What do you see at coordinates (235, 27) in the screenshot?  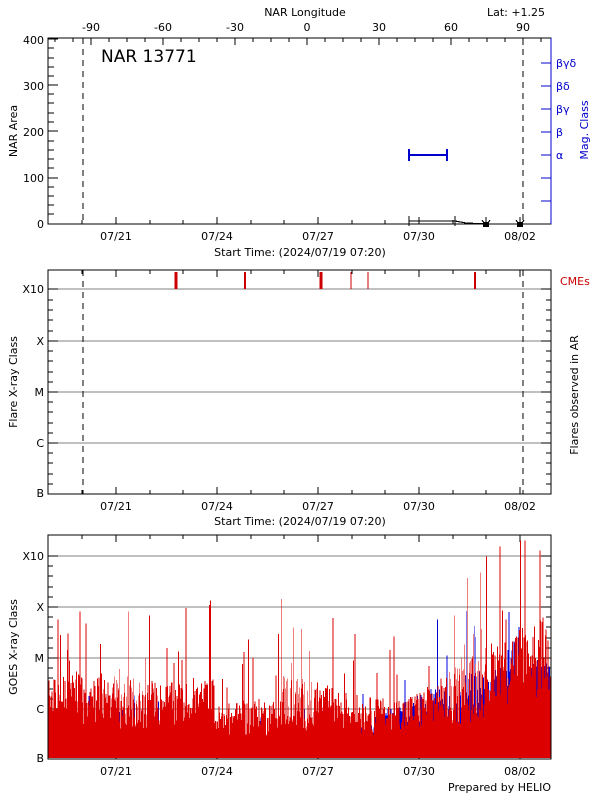 I see `top-tick--30: -30` at bounding box center [235, 27].